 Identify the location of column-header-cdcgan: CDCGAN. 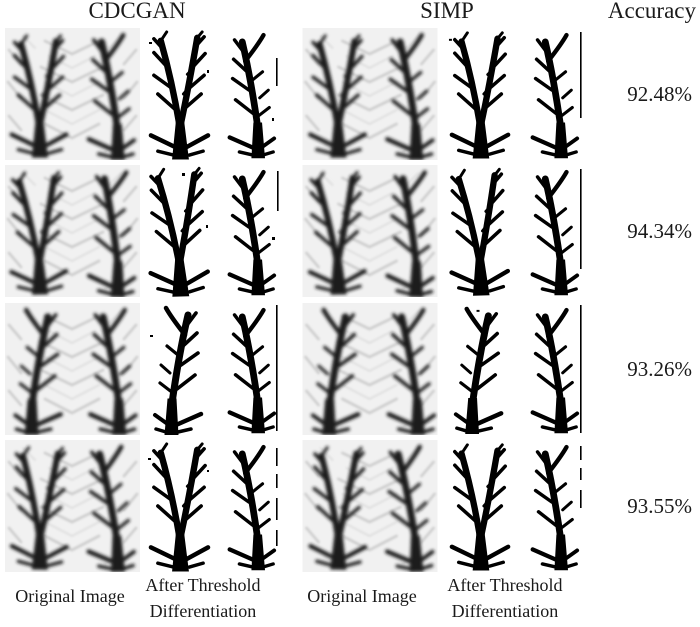
(137, 11).